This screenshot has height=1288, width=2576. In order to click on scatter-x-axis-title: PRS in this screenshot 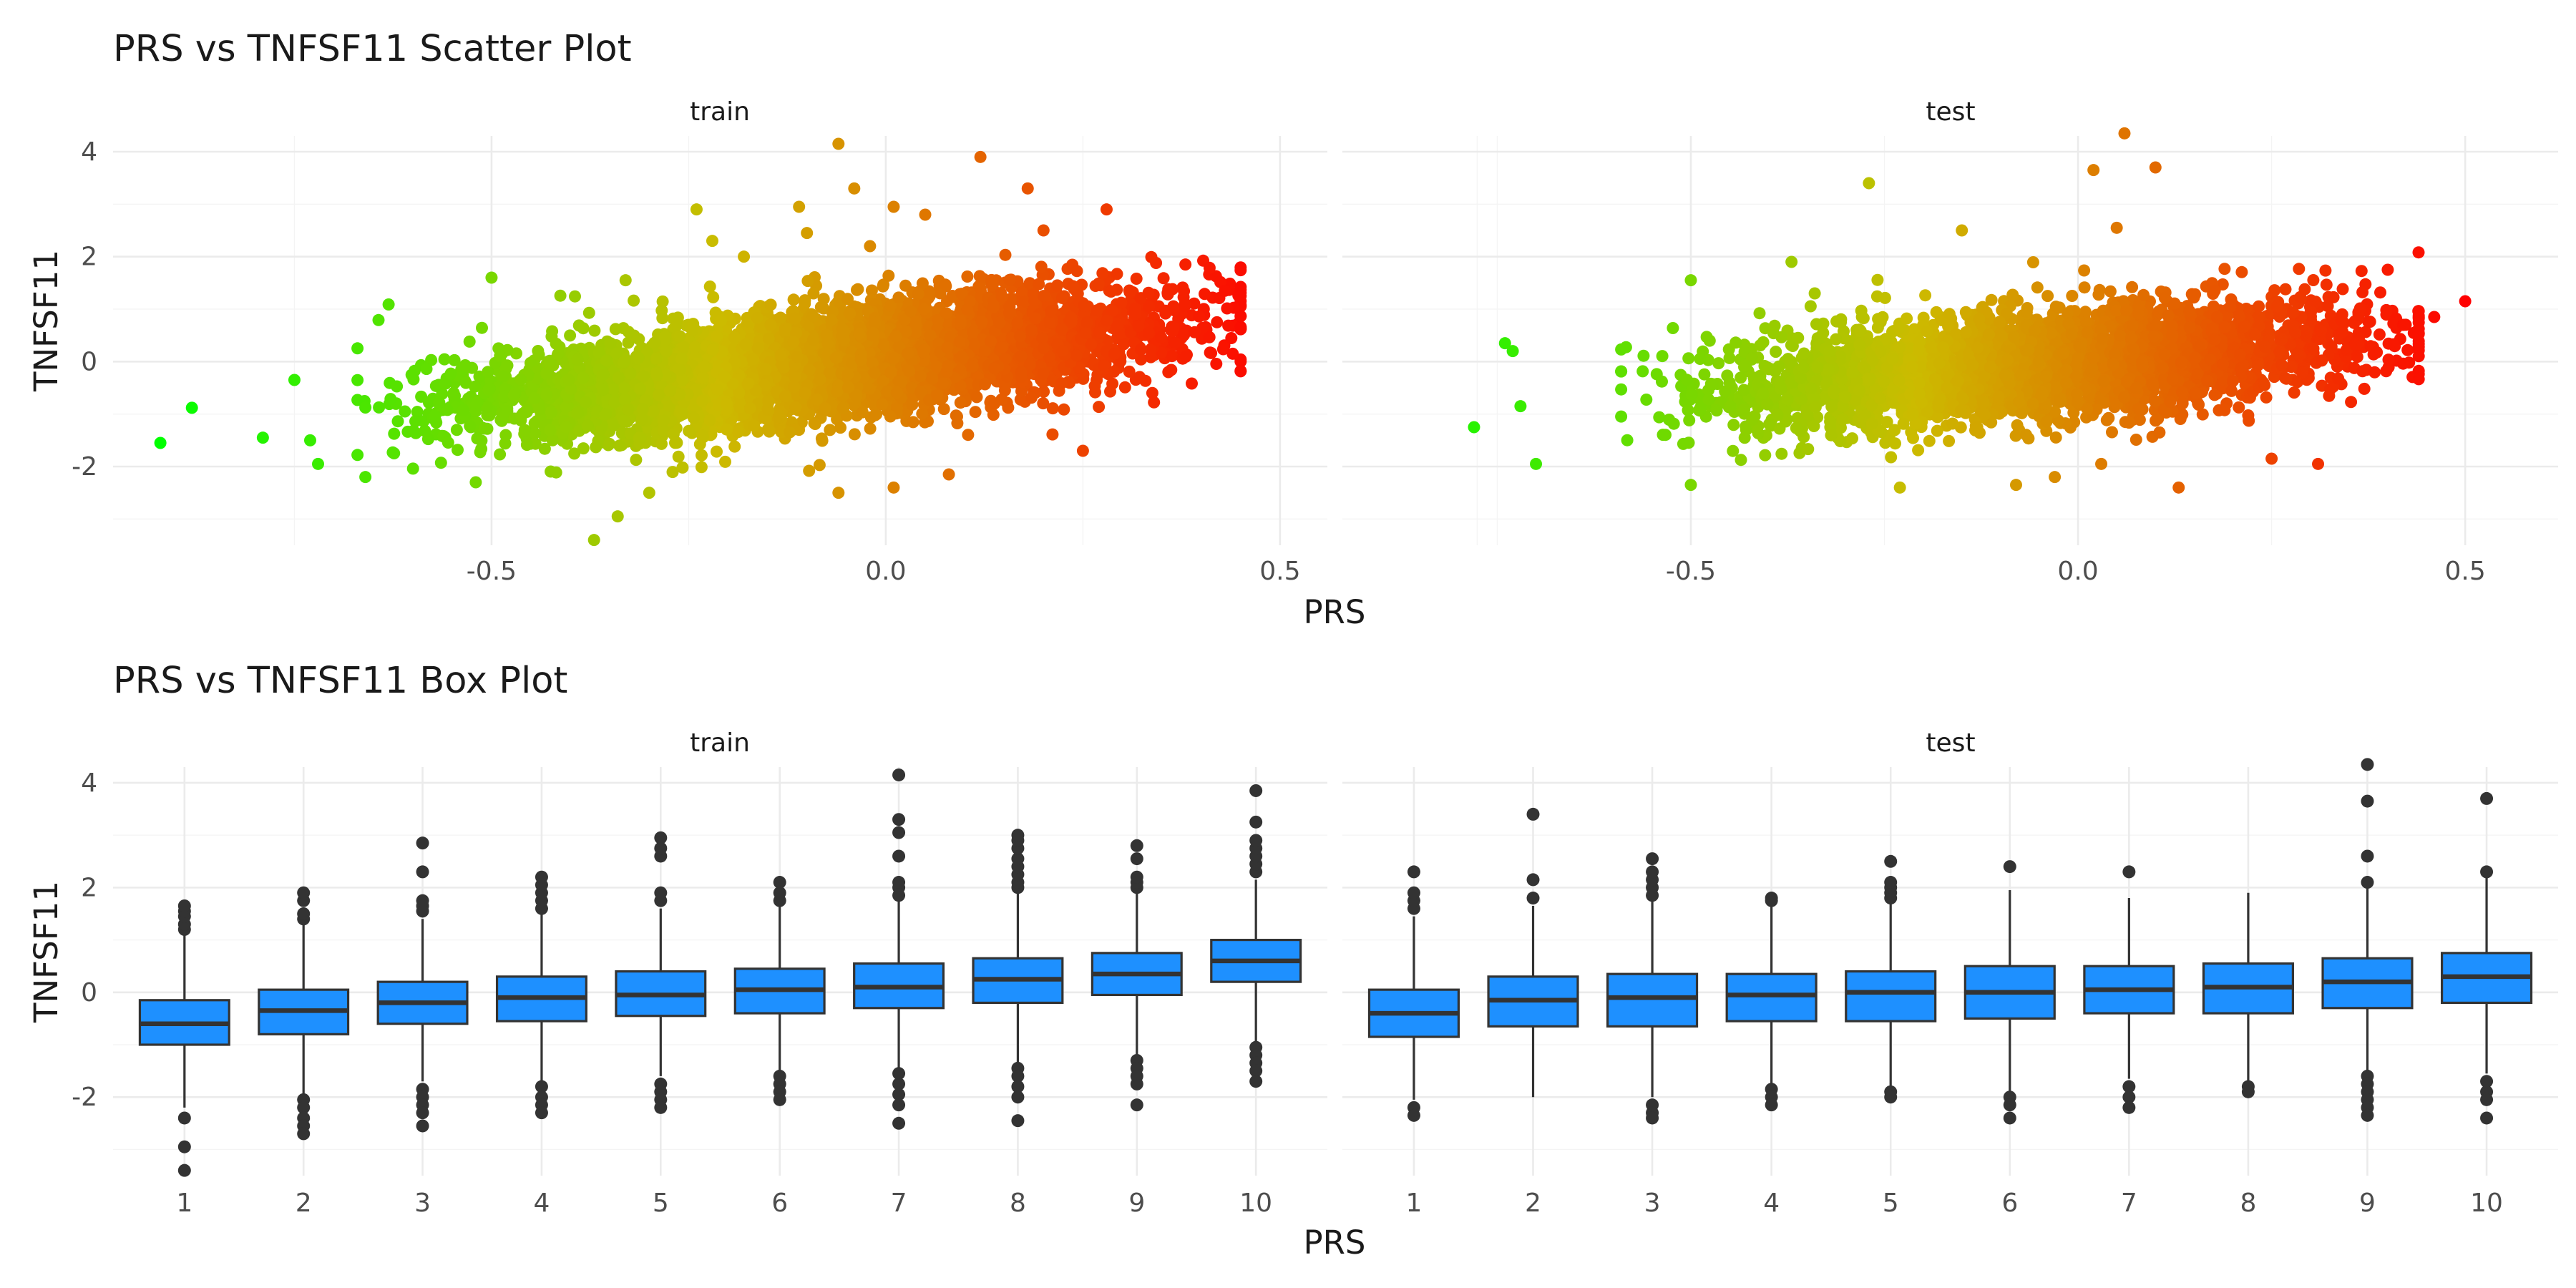, I will do `click(1335, 612)`.